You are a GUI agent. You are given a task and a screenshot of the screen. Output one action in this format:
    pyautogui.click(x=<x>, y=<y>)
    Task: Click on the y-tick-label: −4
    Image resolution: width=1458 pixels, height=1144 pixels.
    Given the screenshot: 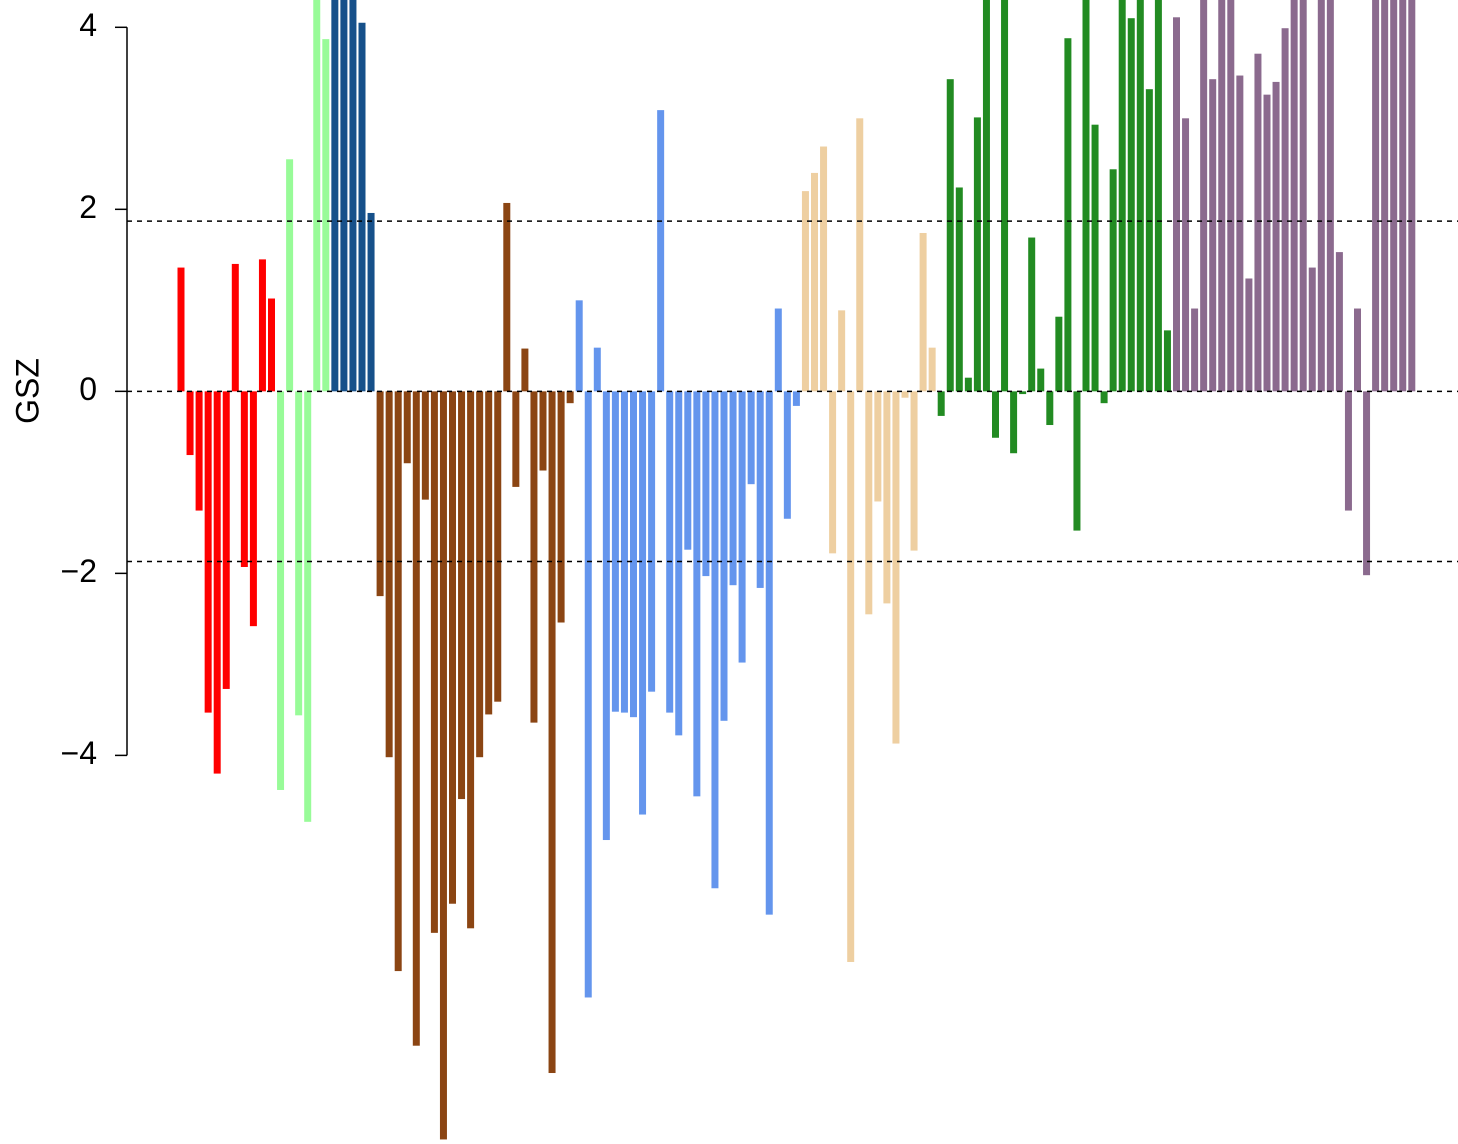 What is the action you would take?
    pyautogui.click(x=79, y=753)
    